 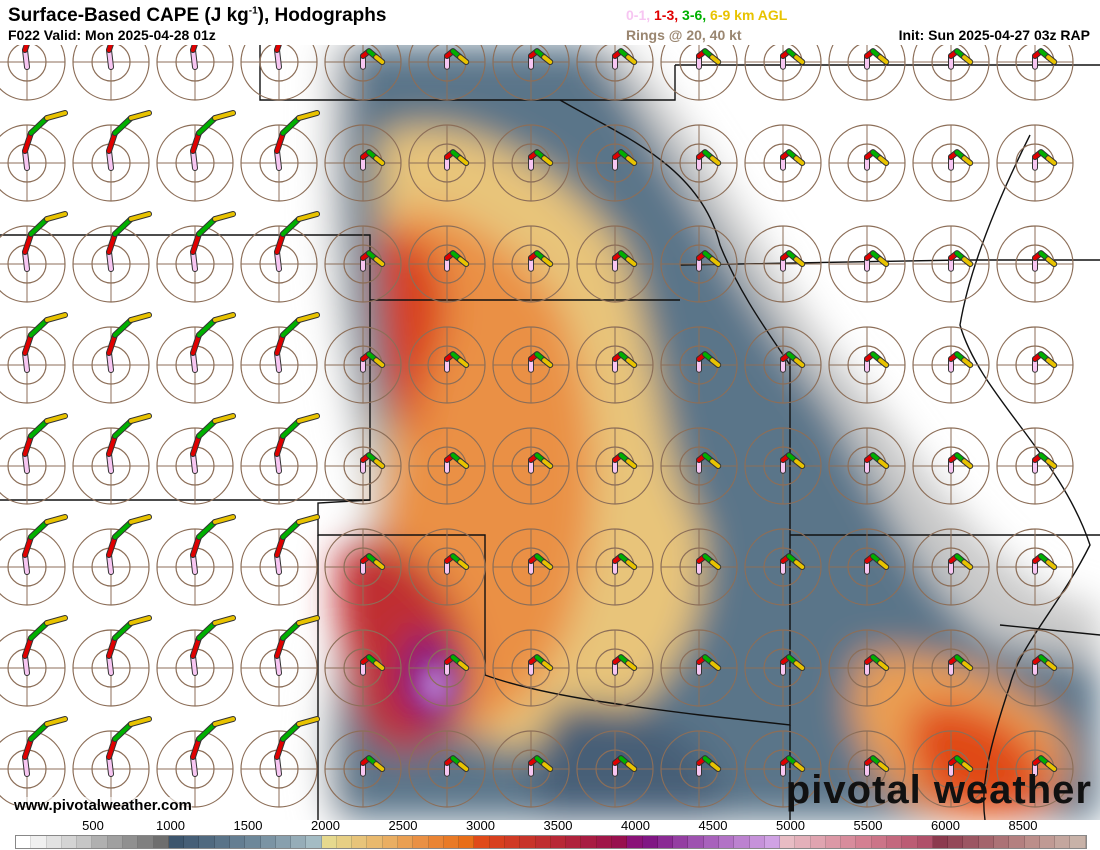 What do you see at coordinates (325, 825) in the screenshot?
I see `colorbar-tick-label: 2000` at bounding box center [325, 825].